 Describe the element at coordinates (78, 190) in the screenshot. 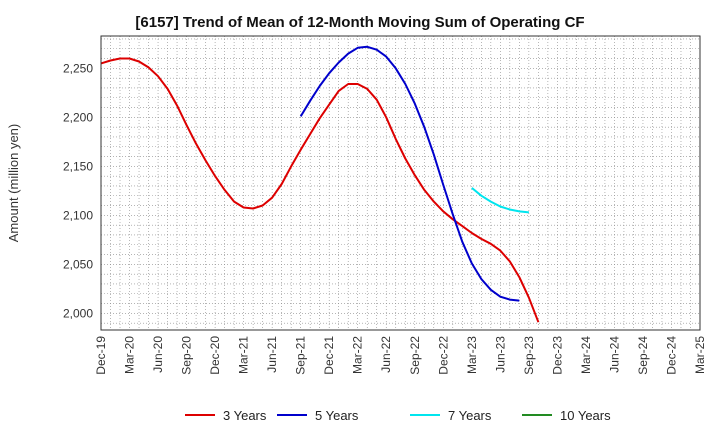

I see `y-axis: 2,000 2,050 2,100 2,150 2,200 2,250` at that location.